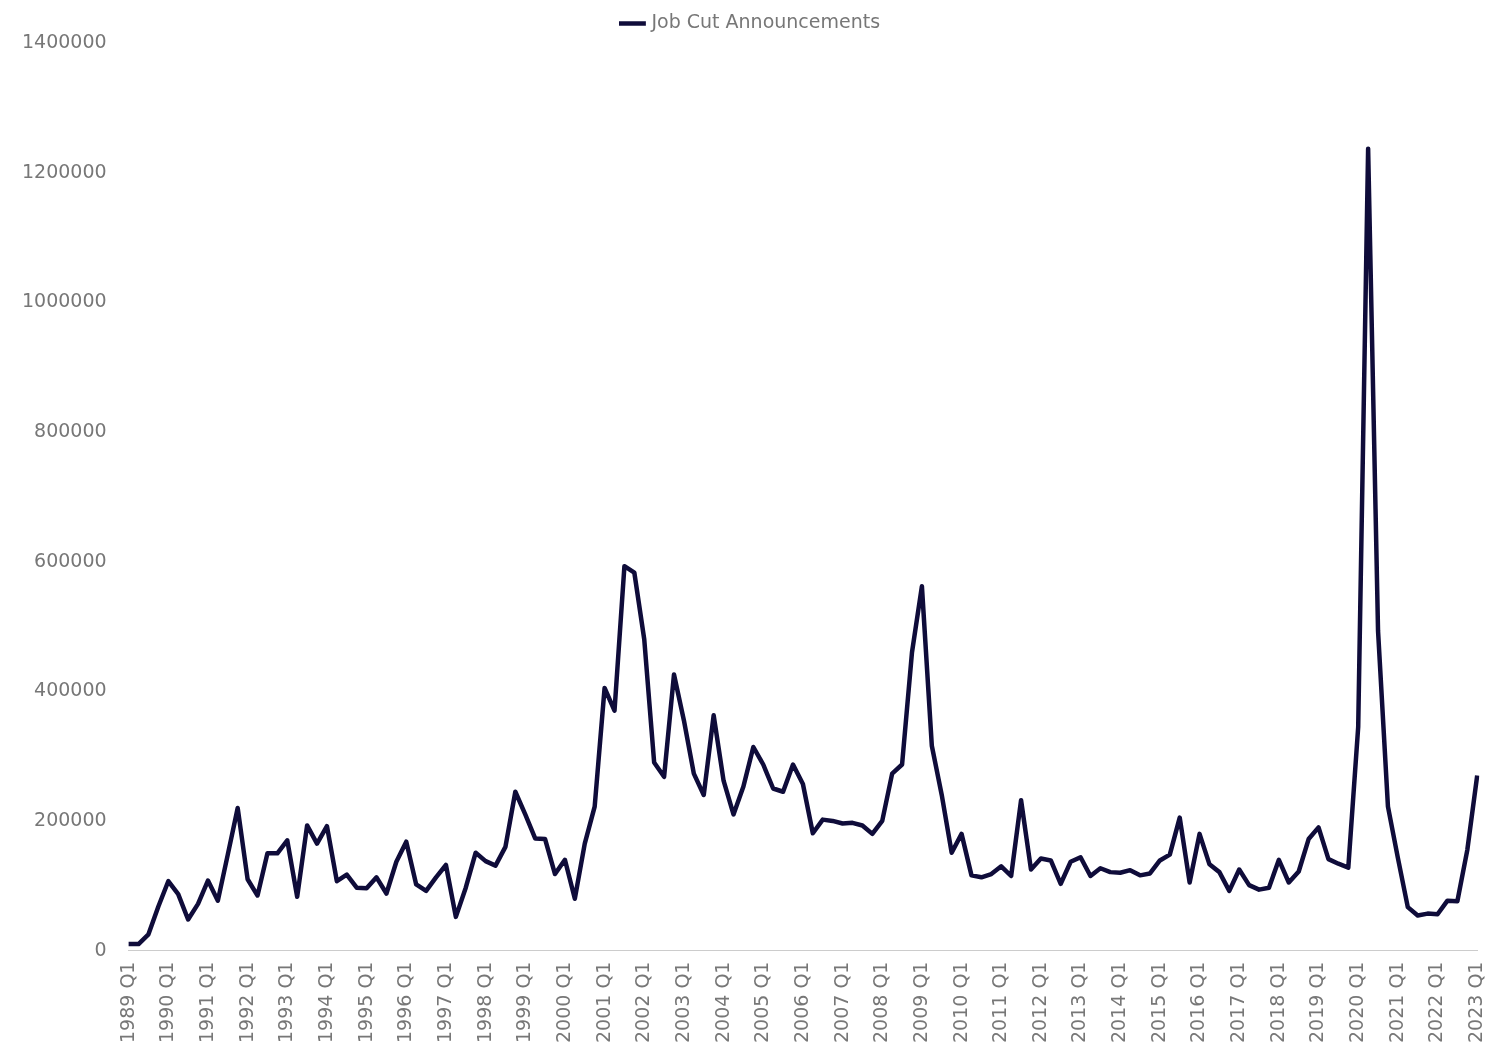 This screenshot has height=1055, width=1511. I want to click on x-tick-label: 2020 Q1, so click(1356, 1002).